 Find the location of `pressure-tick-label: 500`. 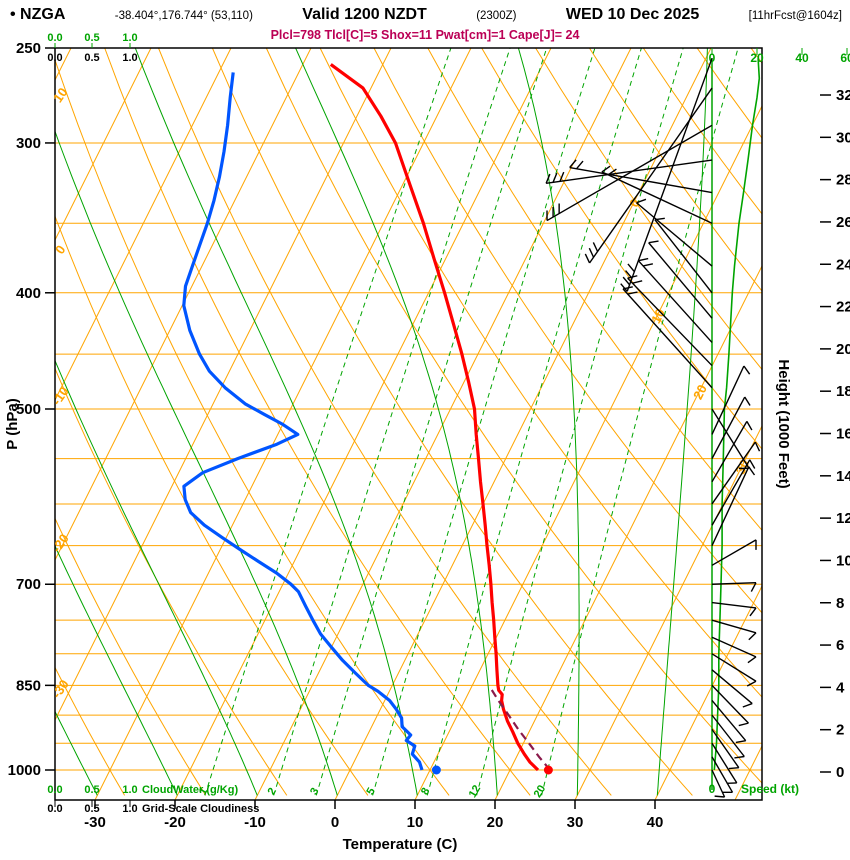

pressure-tick-label: 500 is located at coordinates (28, 409).